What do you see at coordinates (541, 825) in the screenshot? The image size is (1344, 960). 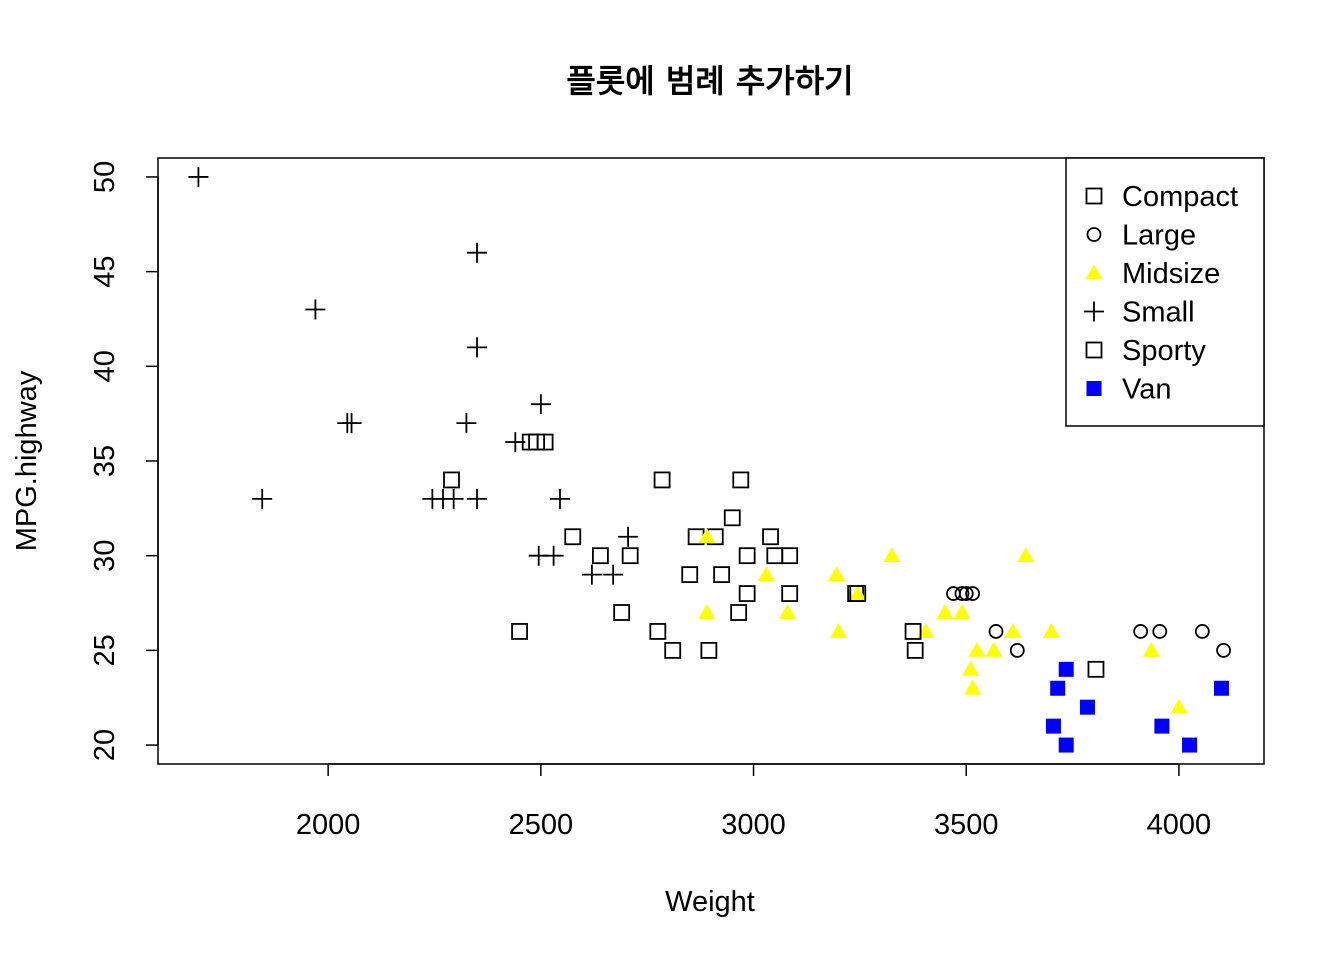 I see `x-tick-label: 2500` at bounding box center [541, 825].